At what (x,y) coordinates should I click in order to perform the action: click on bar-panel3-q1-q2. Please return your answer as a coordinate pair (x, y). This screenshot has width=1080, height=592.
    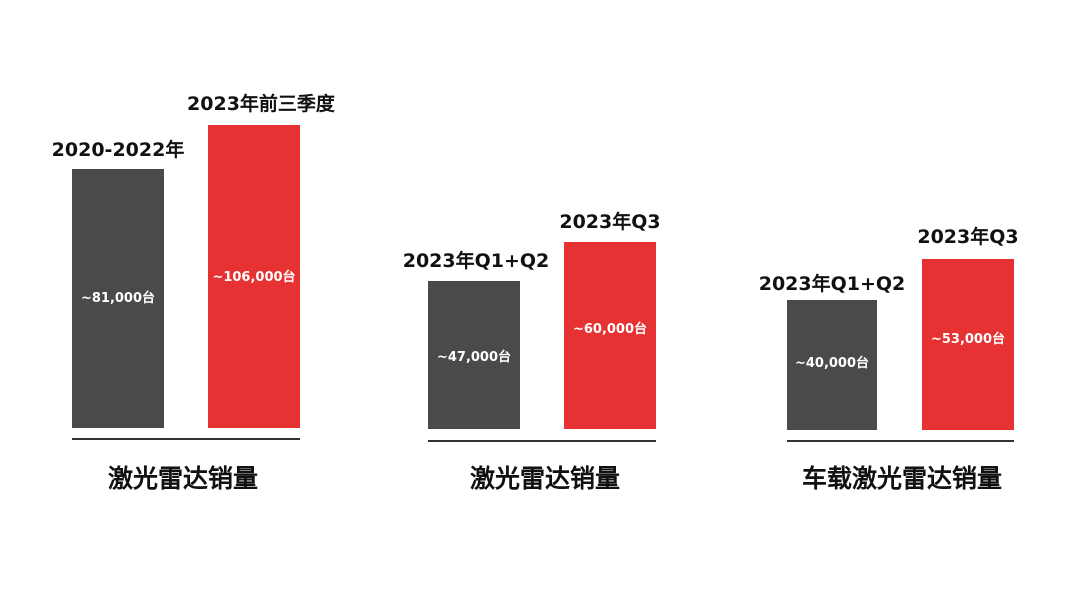
    Looking at the image, I should click on (832, 365).